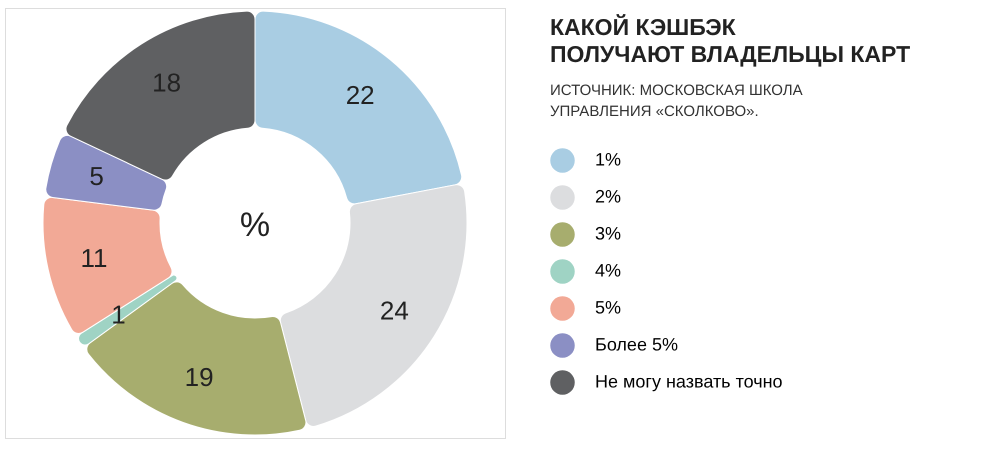 The width and height of the screenshot is (993, 454). I want to click on data-label: 22, so click(360, 95).